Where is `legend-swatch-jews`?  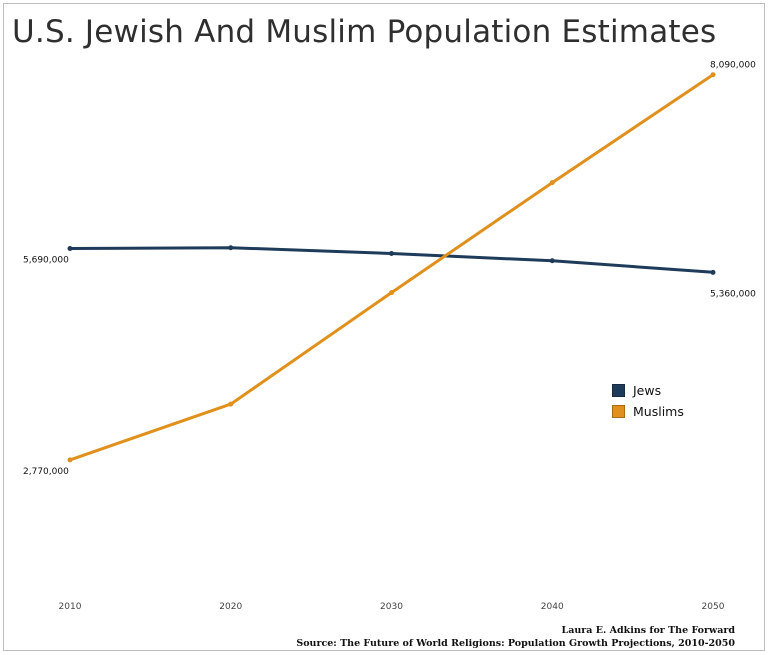
legend-swatch-jews is located at coordinates (618, 390).